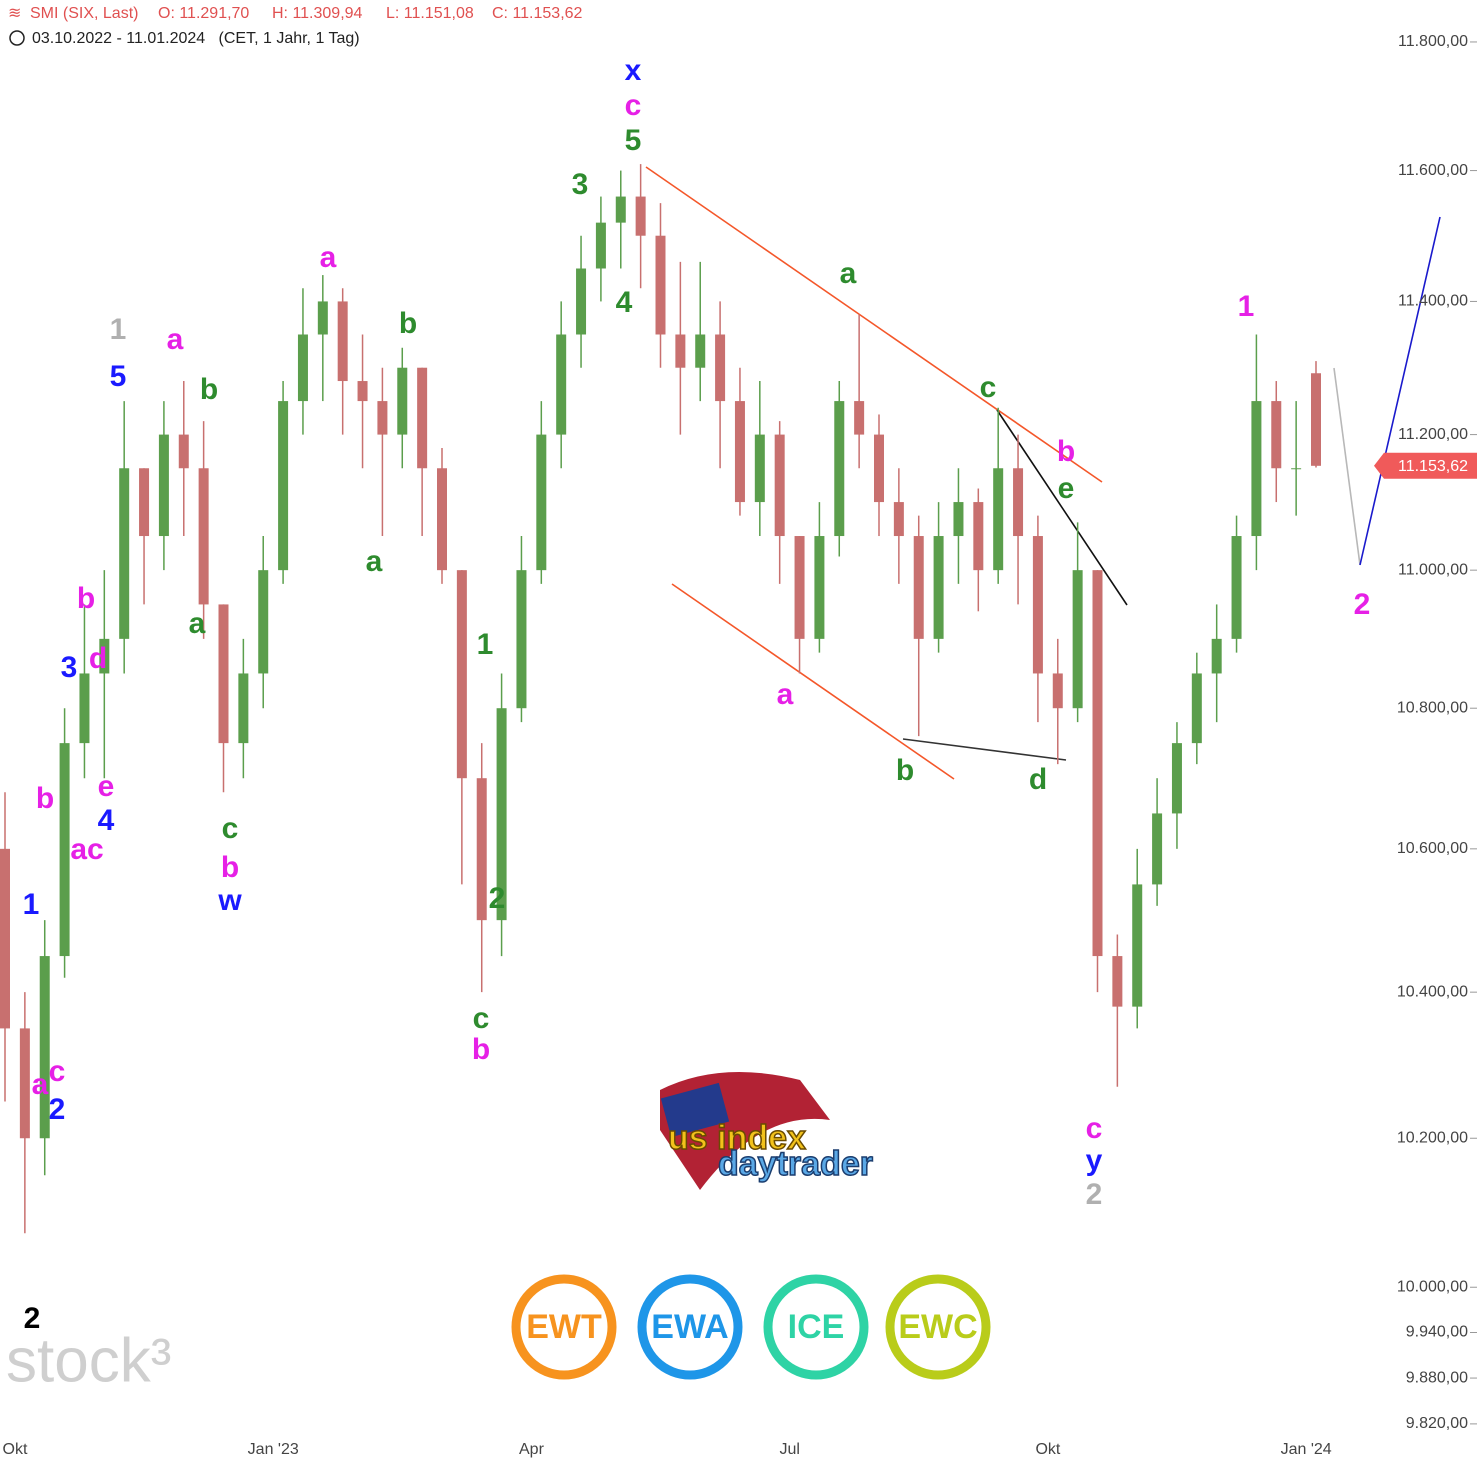  Describe the element at coordinates (537, 13) in the screenshot. I see `header-close: C: 11.153,62` at that location.